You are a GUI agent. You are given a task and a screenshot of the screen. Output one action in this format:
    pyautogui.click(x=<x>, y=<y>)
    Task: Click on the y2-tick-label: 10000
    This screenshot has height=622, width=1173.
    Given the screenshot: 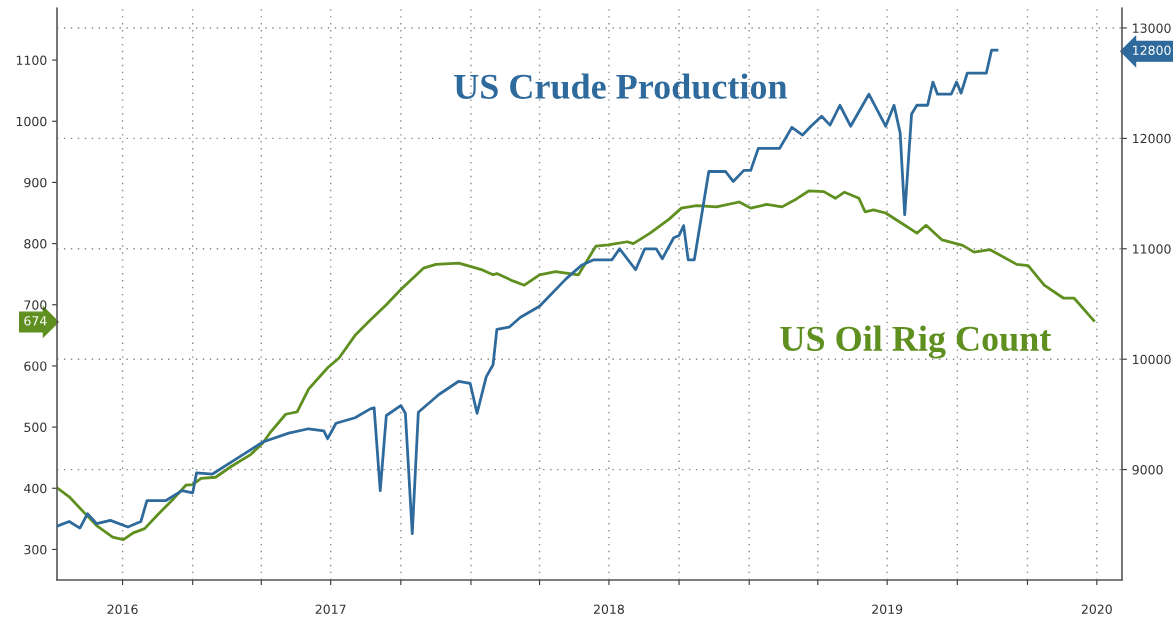 What is the action you would take?
    pyautogui.click(x=1152, y=359)
    